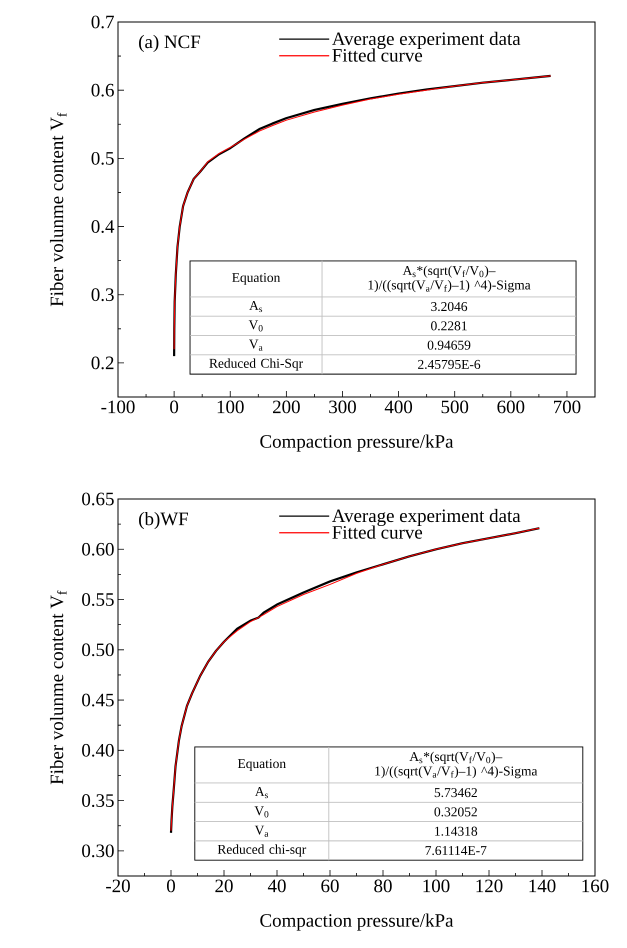 The image size is (627, 948). I want to click on y-tick-label: 0.60, so click(98, 549).